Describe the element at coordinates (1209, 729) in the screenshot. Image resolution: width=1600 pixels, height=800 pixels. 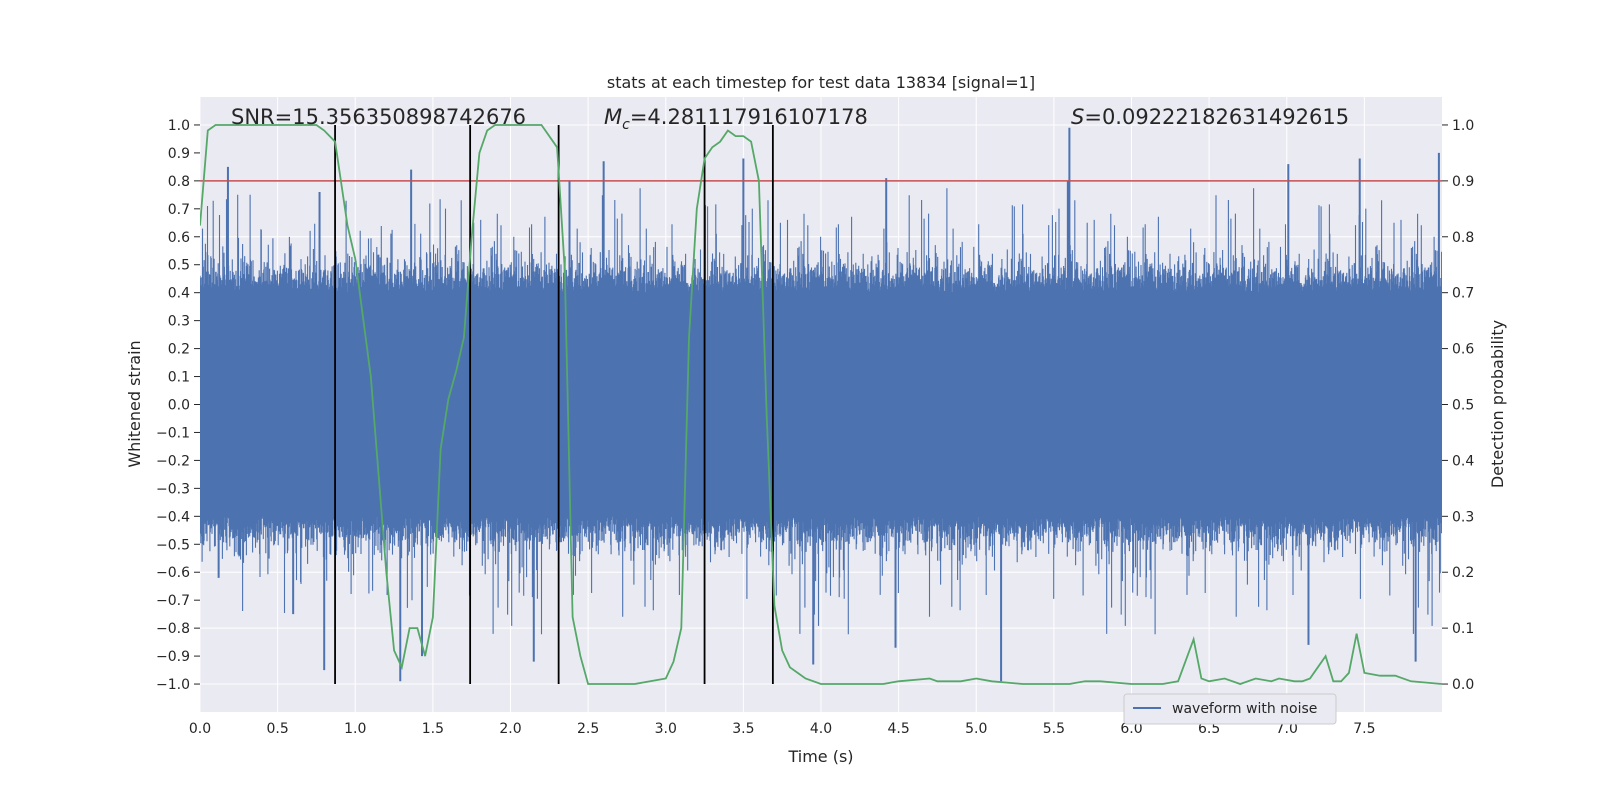
I see `x-tick-label: 6.5` at that location.